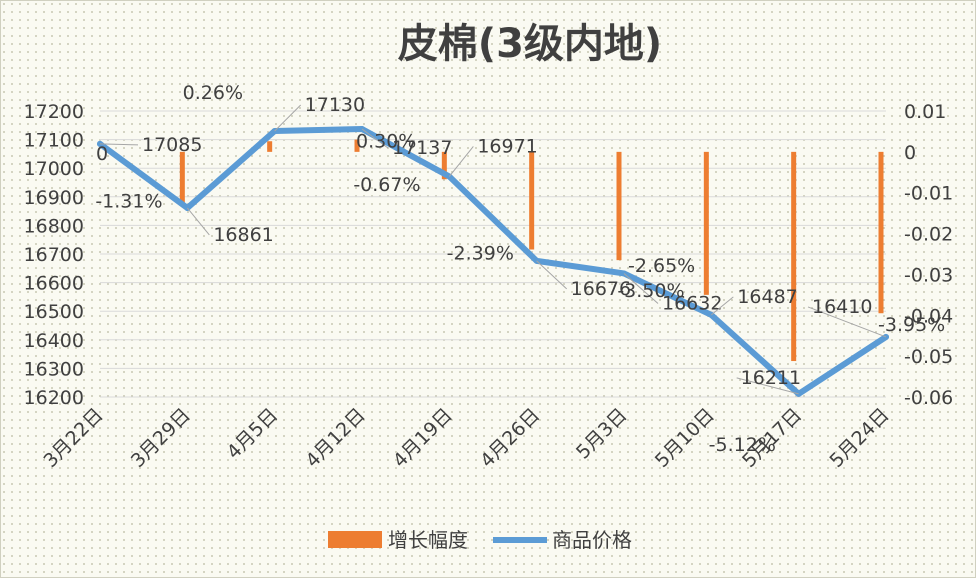 The width and height of the screenshot is (976, 578). What do you see at coordinates (54, 369) in the screenshot?
I see `left-tick-label: 16300` at bounding box center [54, 369].